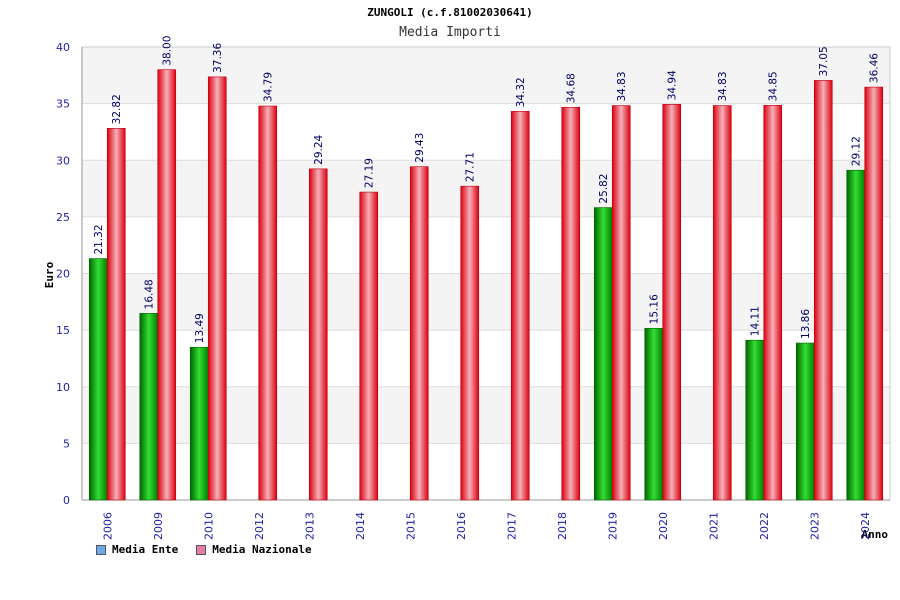 This screenshot has height=600, width=900. What do you see at coordinates (200, 328) in the screenshot?
I see `data-label: 13.49` at bounding box center [200, 328].